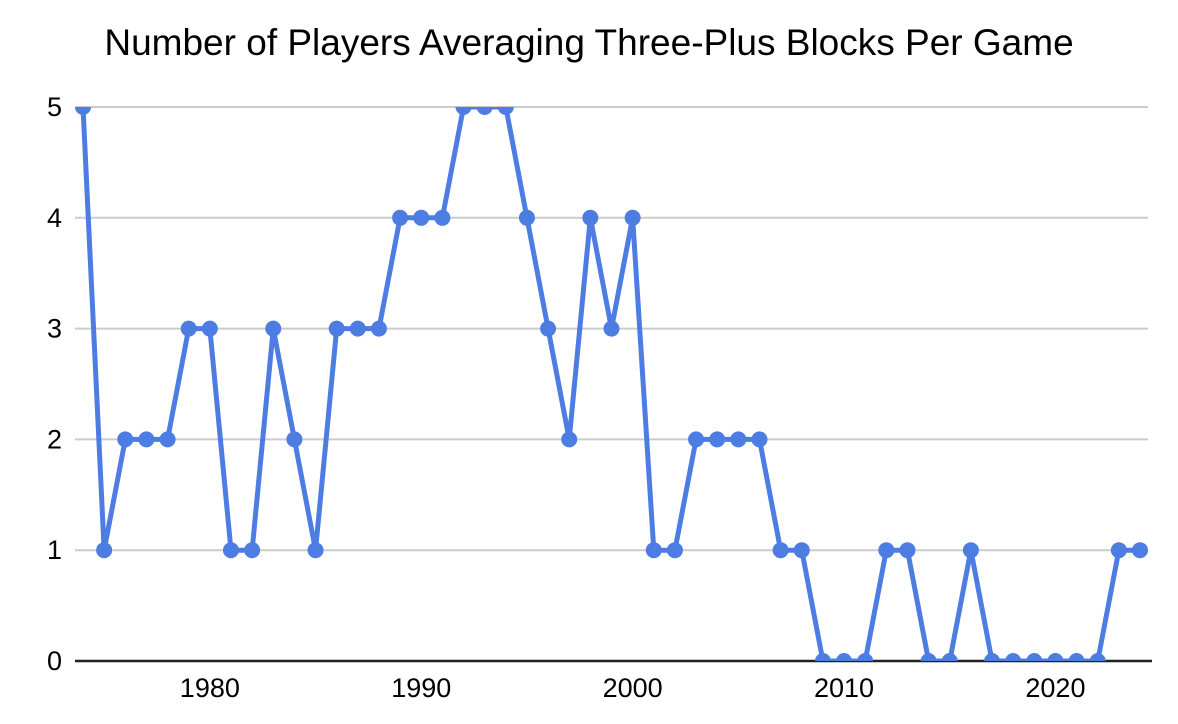 This screenshot has height=724, width=1178. Describe the element at coordinates (54, 439) in the screenshot. I see `y-axis-tick-label: 2` at that location.